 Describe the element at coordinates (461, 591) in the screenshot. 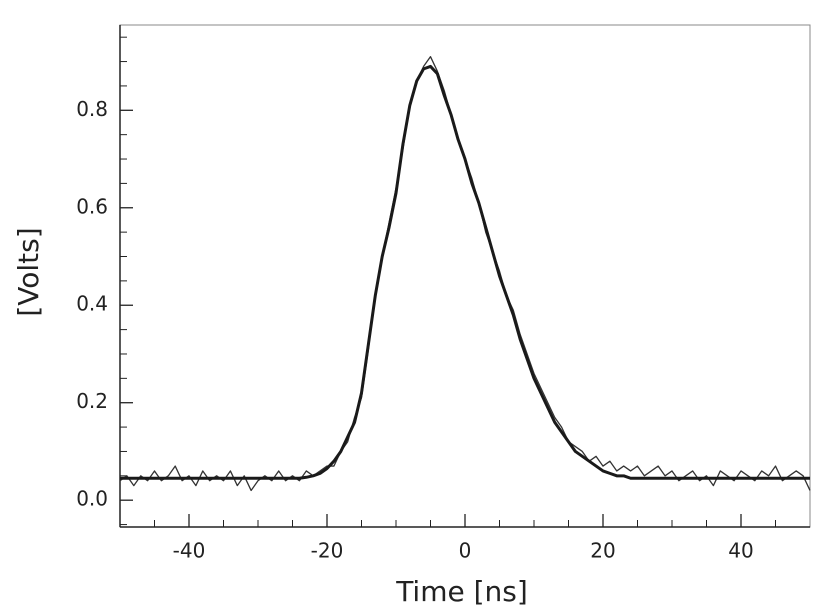

I see `x-axis-label: Time [ns]` at that location.